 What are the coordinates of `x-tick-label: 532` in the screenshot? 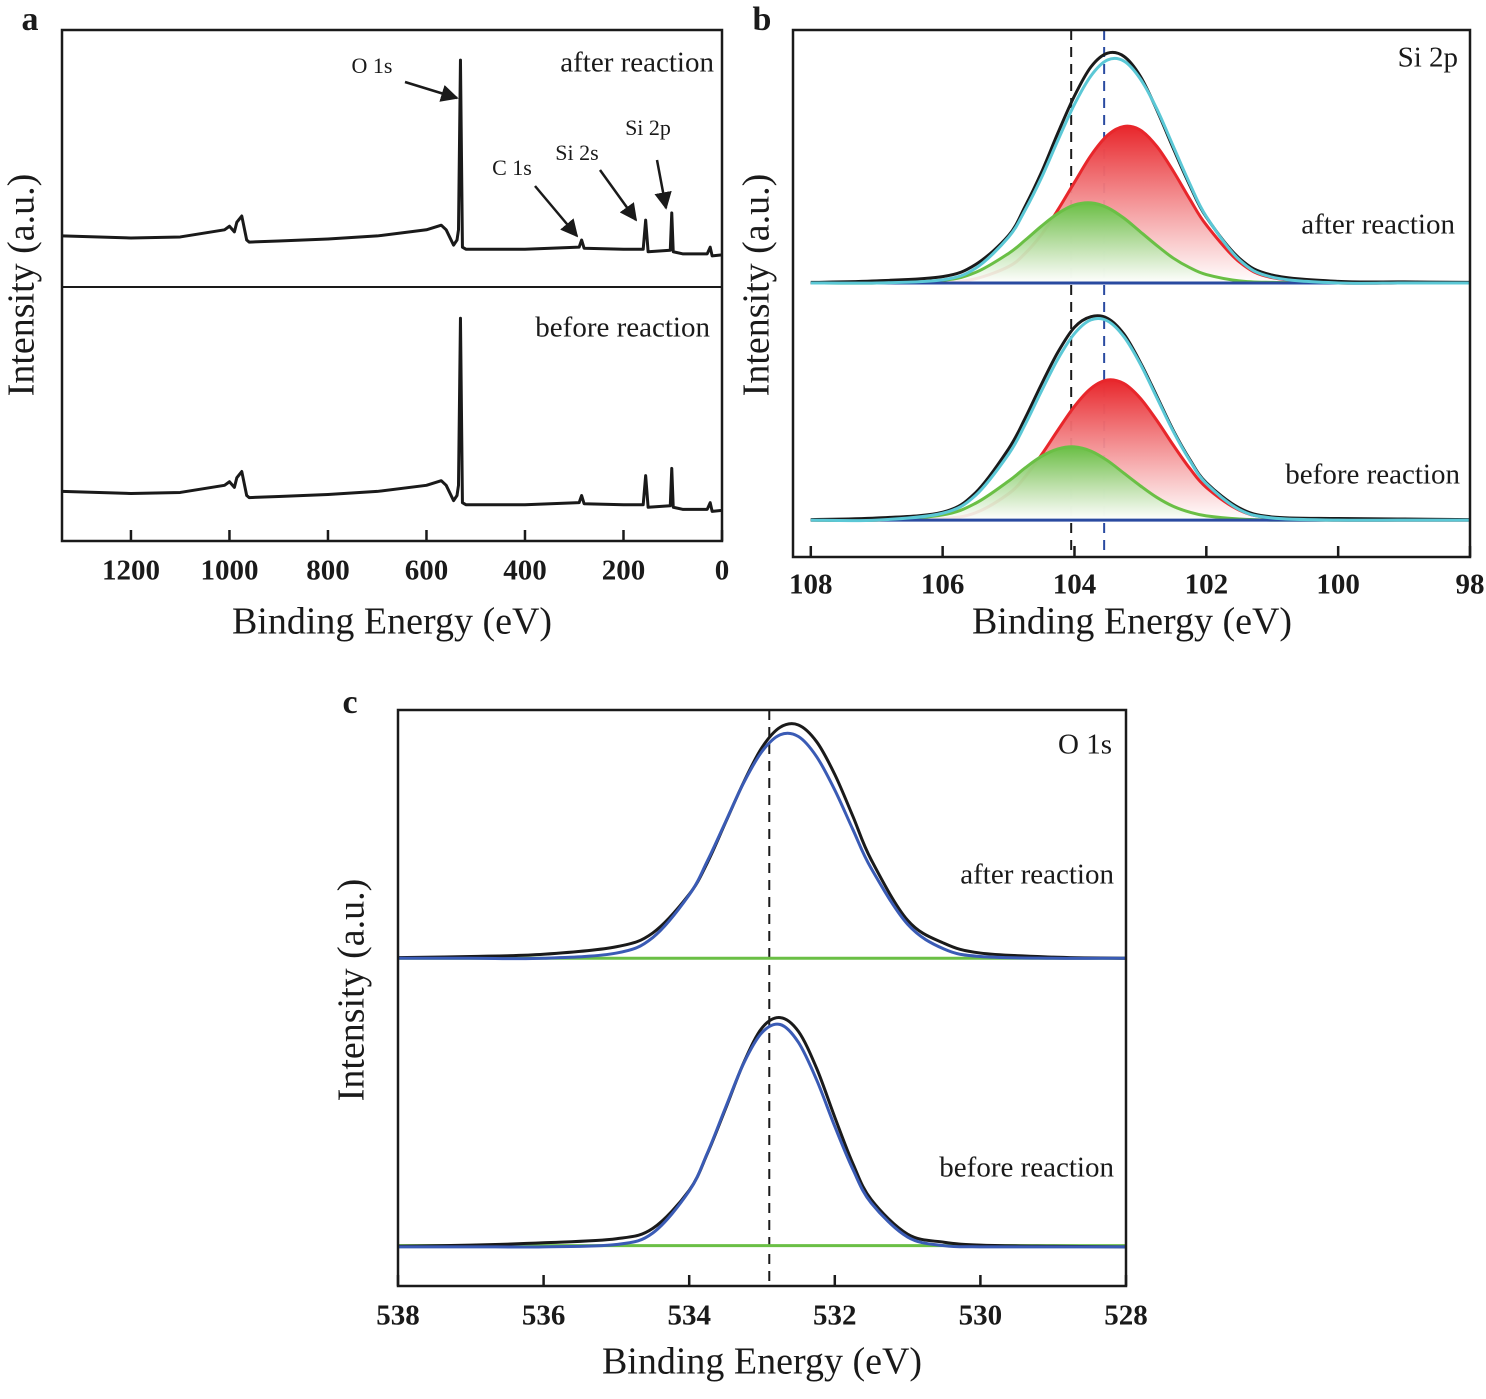 It's located at (835, 1316).